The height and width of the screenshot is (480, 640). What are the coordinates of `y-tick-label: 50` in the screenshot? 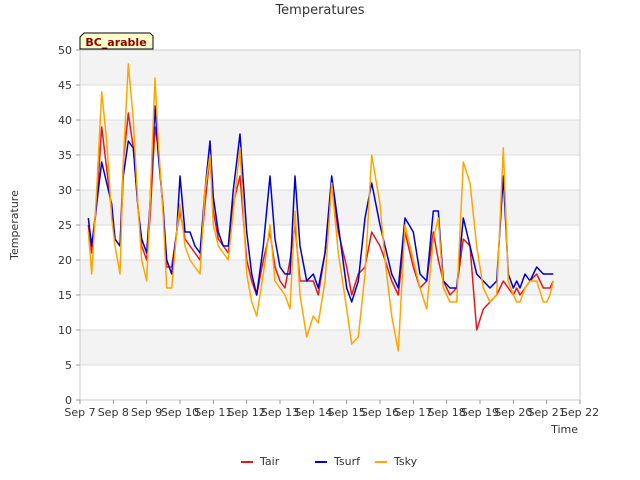 It's located at (65, 50).